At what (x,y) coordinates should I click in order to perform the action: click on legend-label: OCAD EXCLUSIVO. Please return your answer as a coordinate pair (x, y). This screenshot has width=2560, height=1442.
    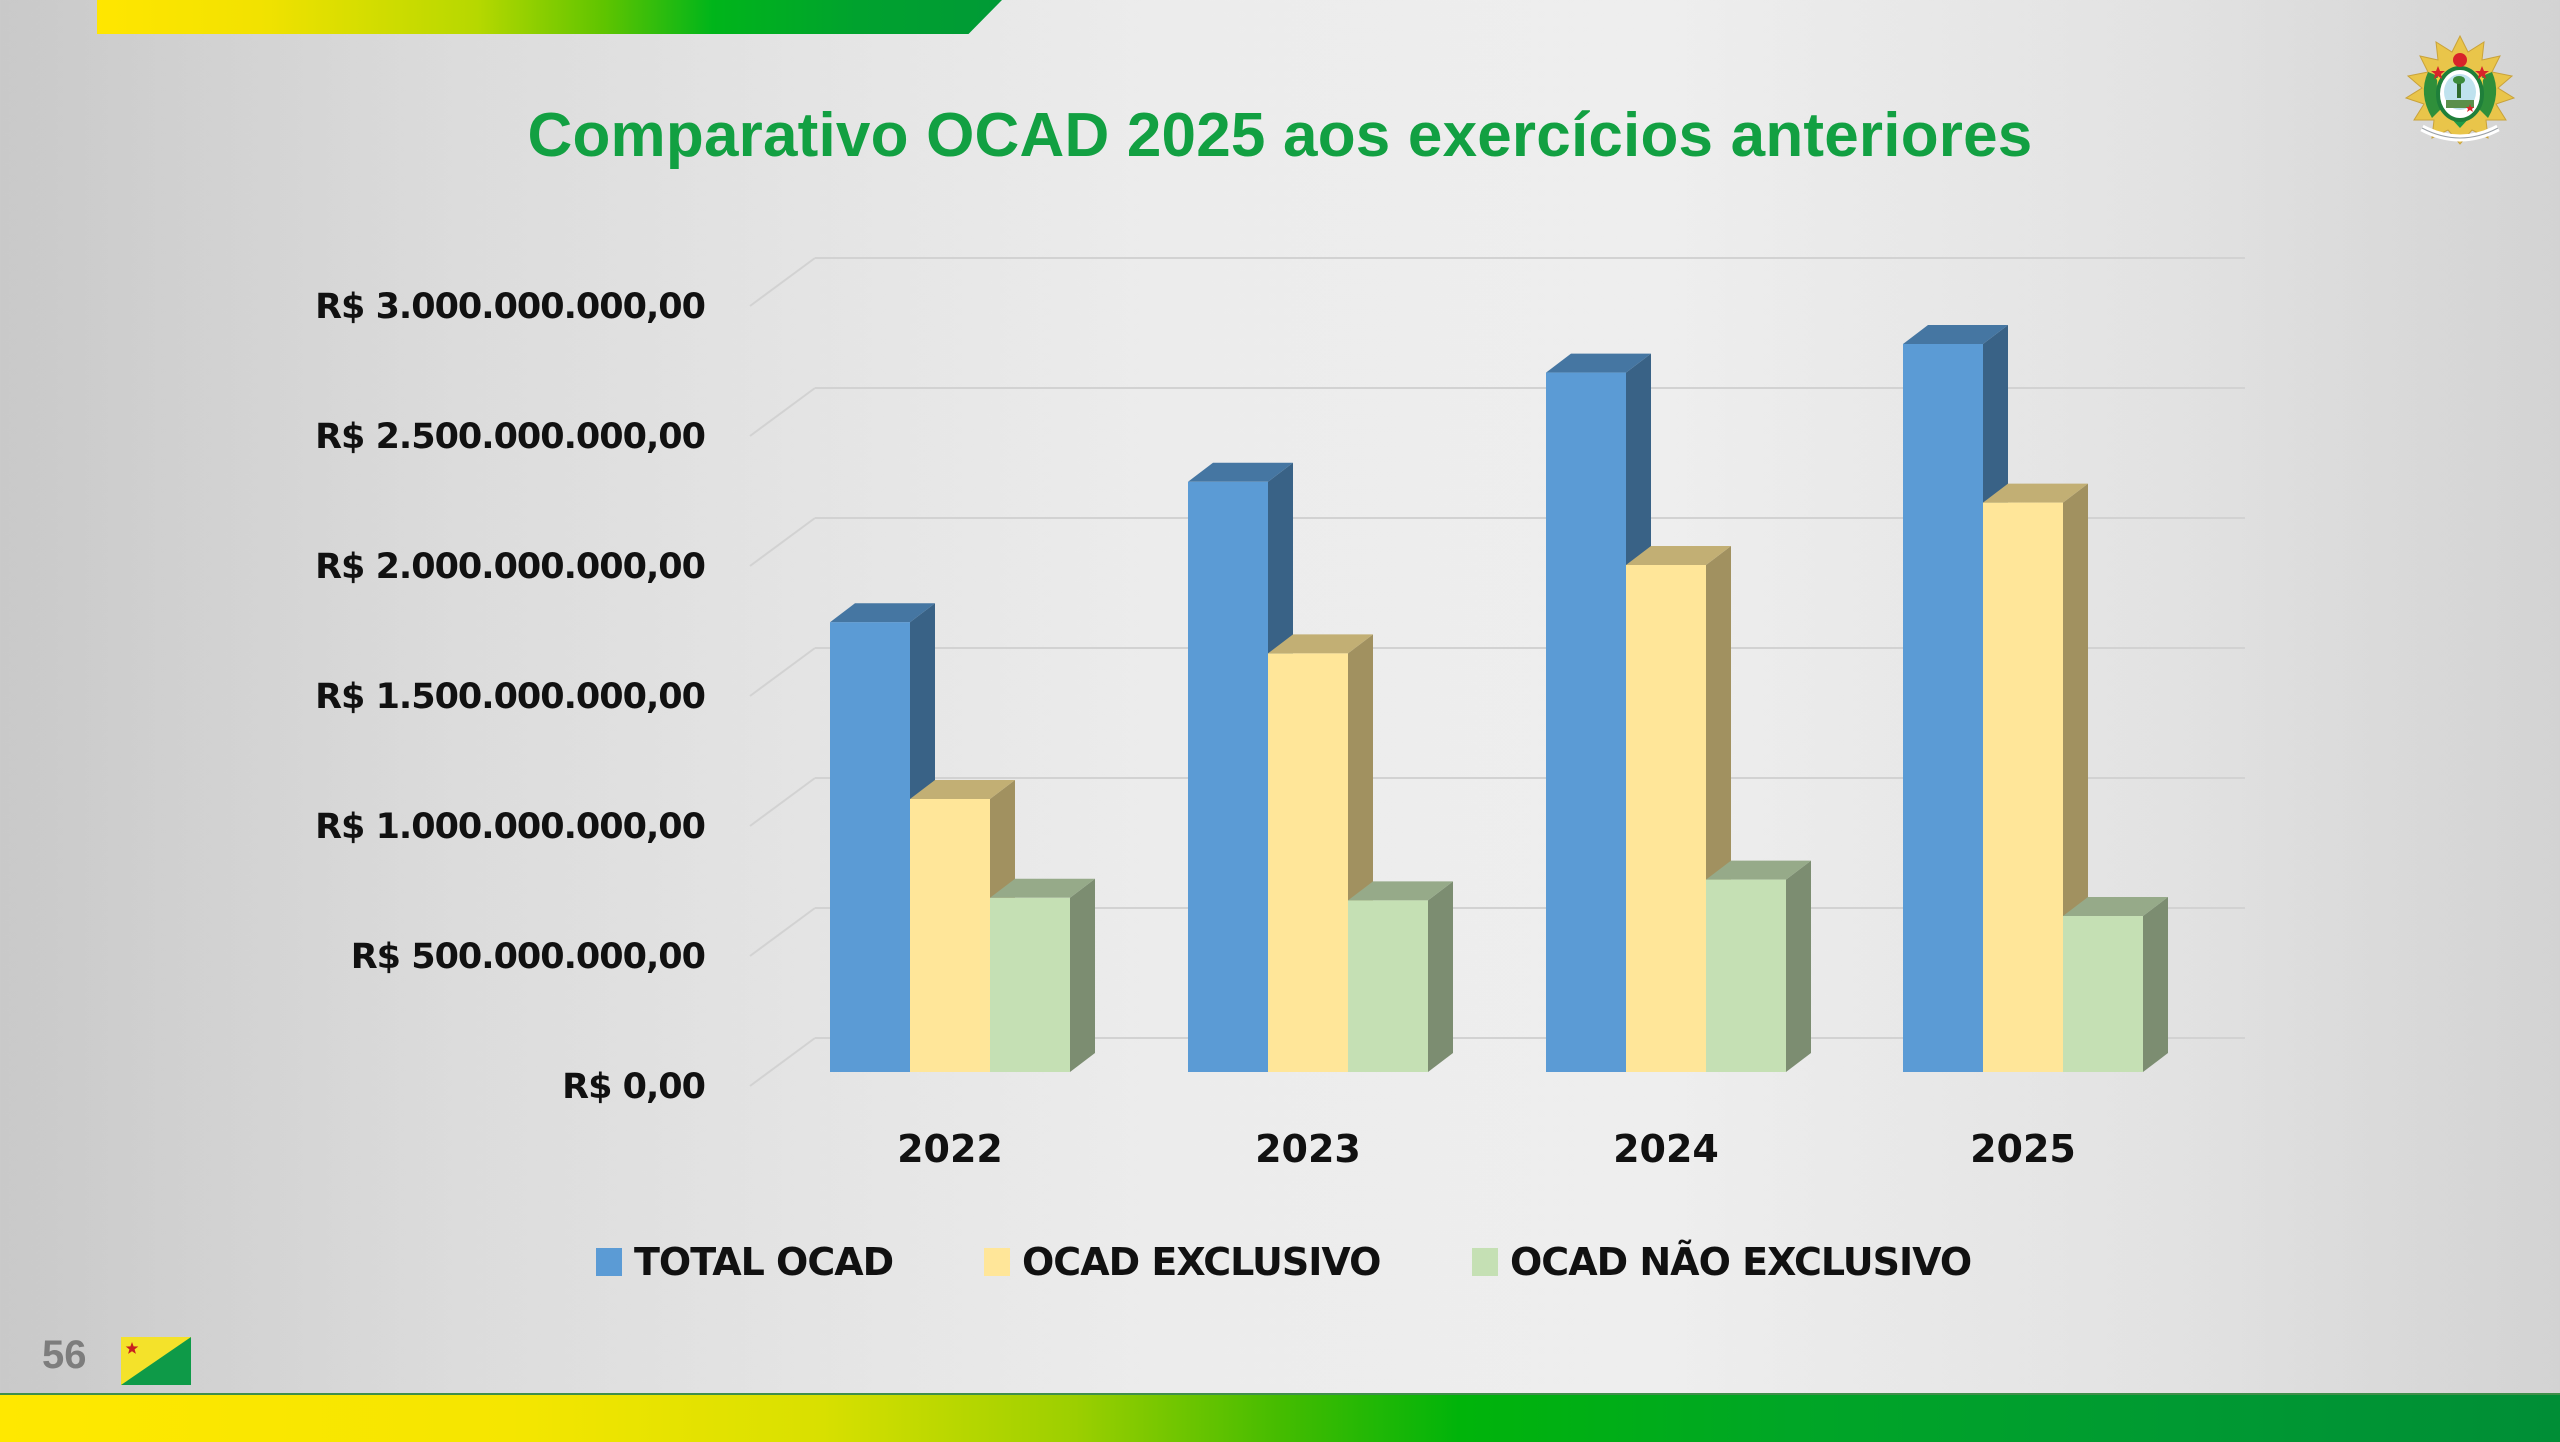
    Looking at the image, I should click on (1201, 1262).